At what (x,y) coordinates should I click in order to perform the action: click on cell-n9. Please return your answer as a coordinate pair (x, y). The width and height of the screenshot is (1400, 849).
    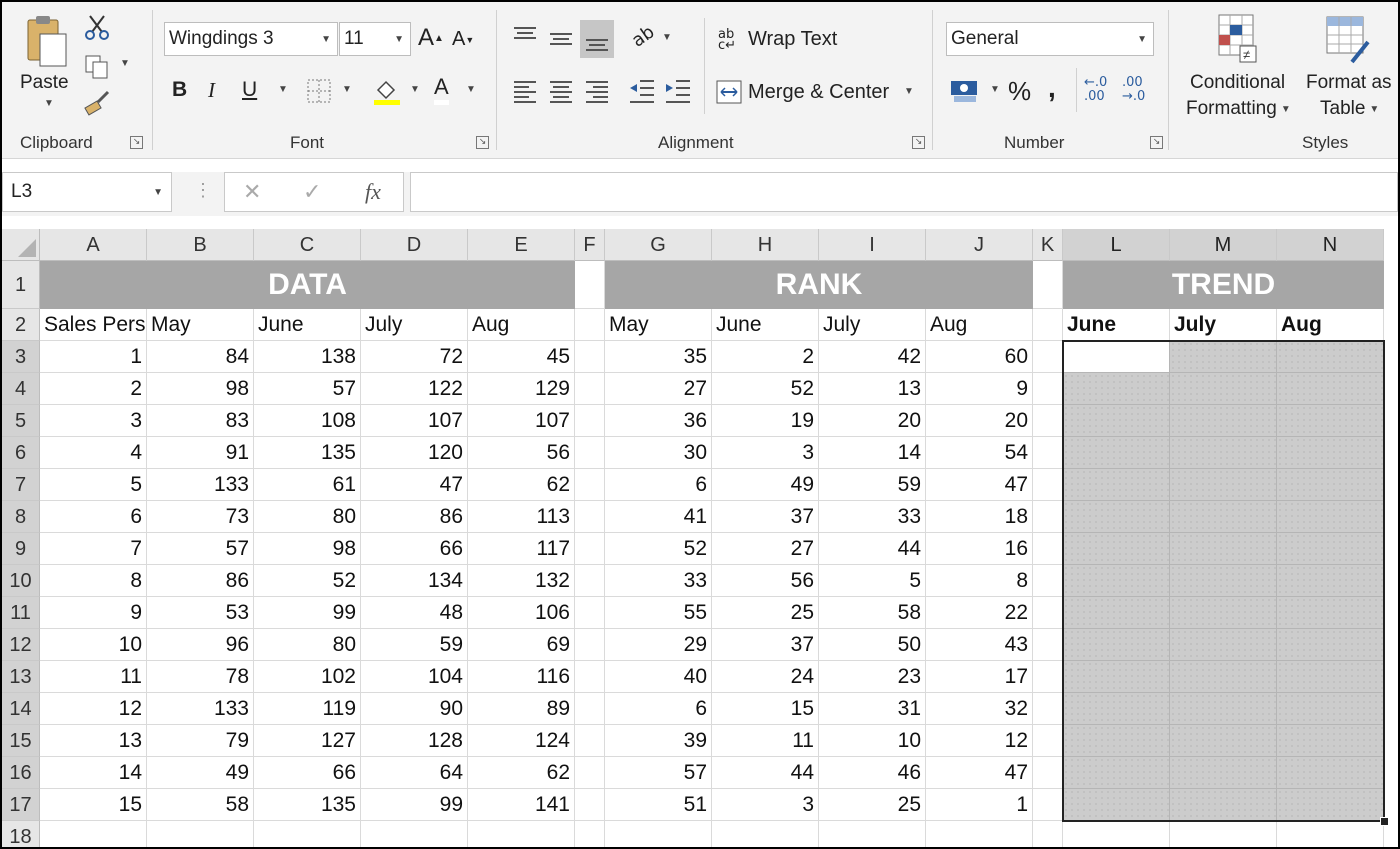
    Looking at the image, I should click on (1330, 549).